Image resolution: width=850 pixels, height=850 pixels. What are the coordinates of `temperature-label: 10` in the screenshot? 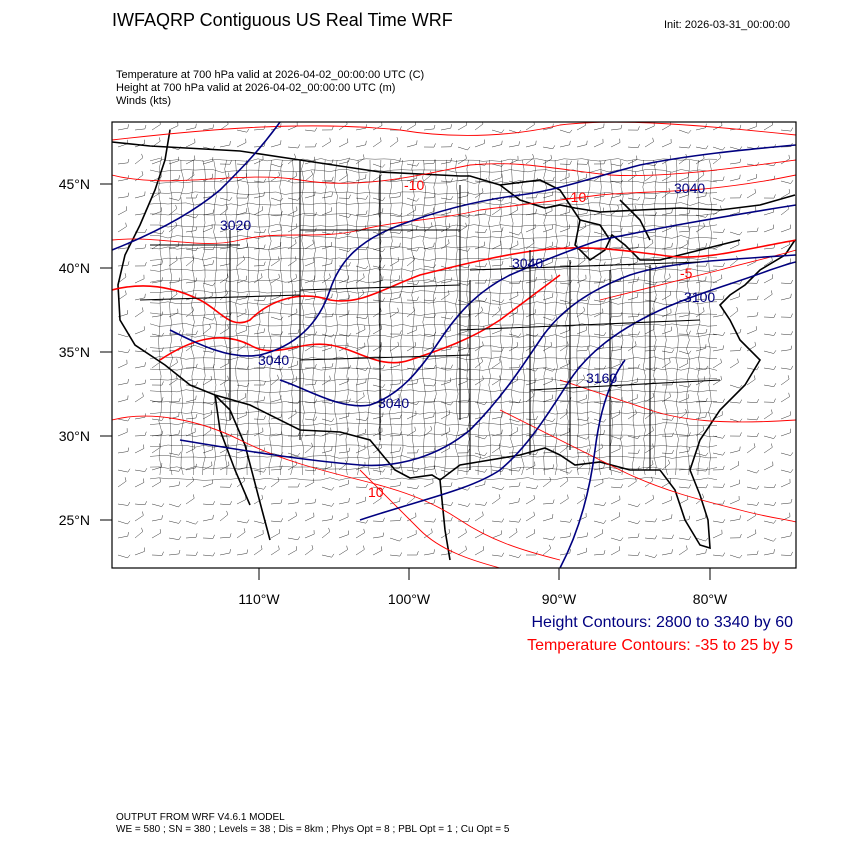 It's located at (376, 492).